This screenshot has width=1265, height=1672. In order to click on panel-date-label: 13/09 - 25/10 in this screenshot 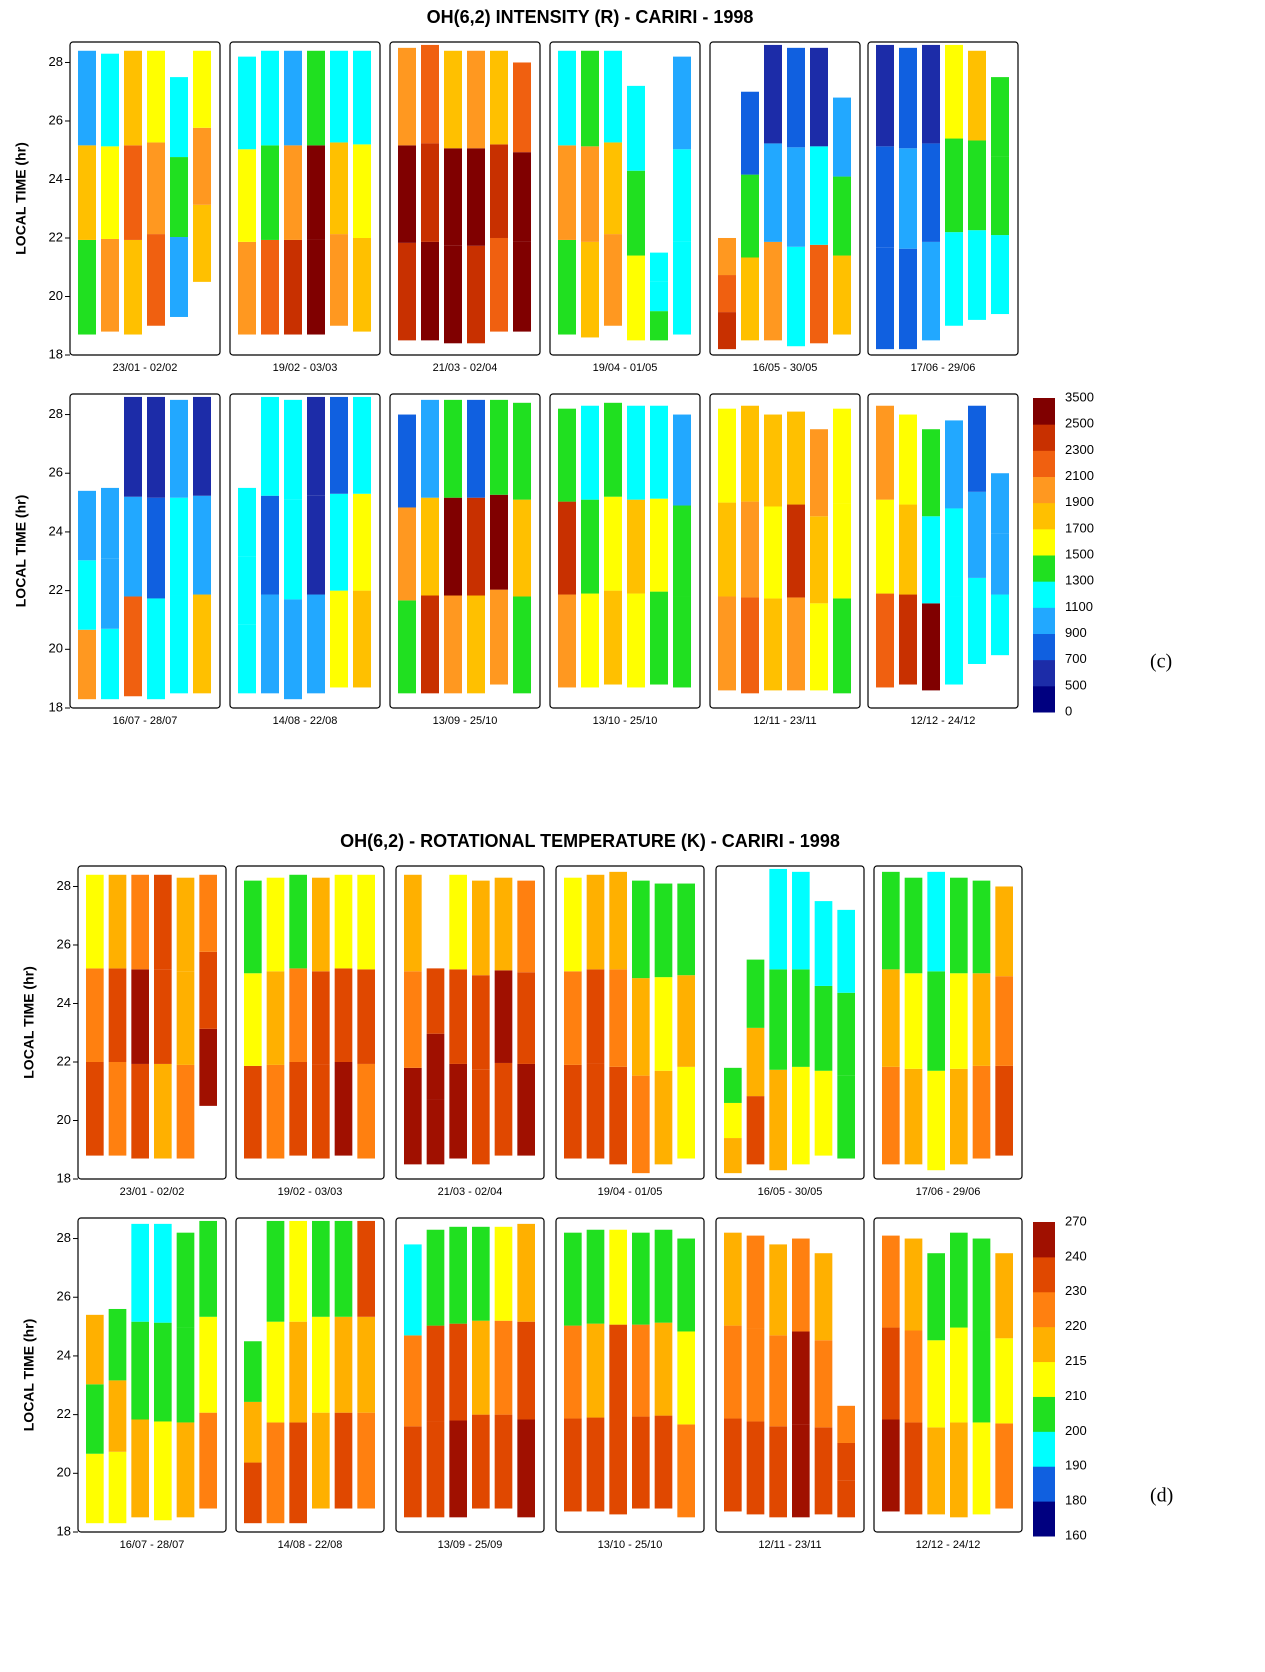, I will do `click(465, 721)`.